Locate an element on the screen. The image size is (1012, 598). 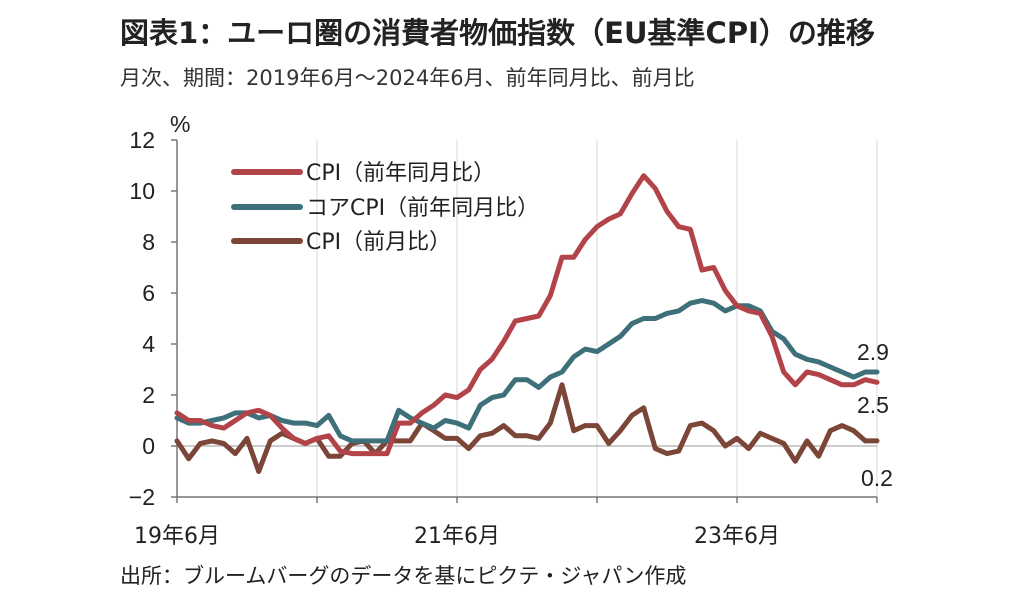
x-tick-label: 23年6月 is located at coordinates (737, 536).